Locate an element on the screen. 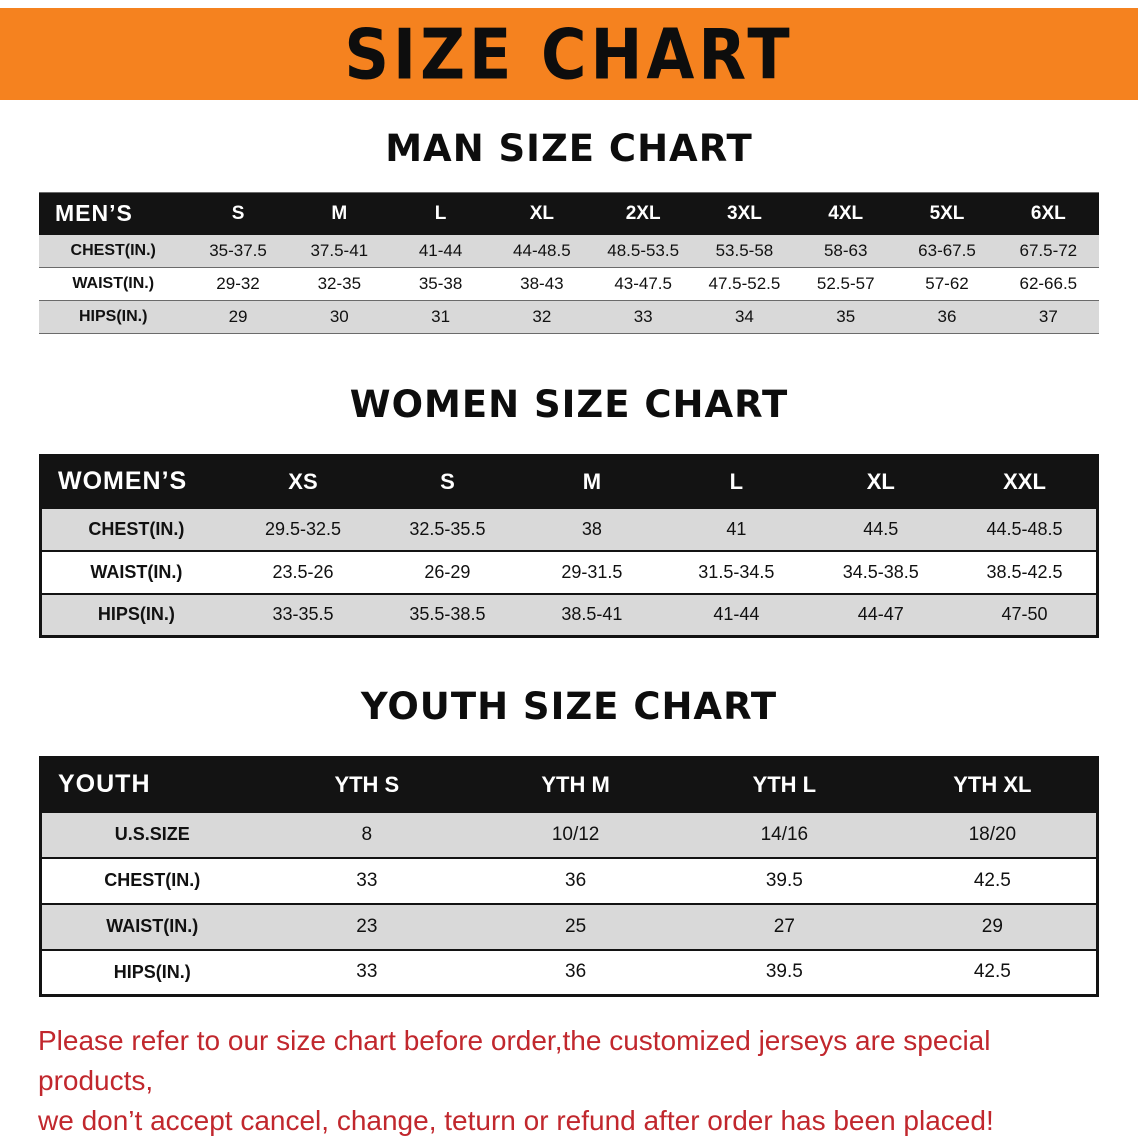 Image resolution: width=1138 pixels, height=1141 pixels. measurement-value: 25 is located at coordinates (576, 926).